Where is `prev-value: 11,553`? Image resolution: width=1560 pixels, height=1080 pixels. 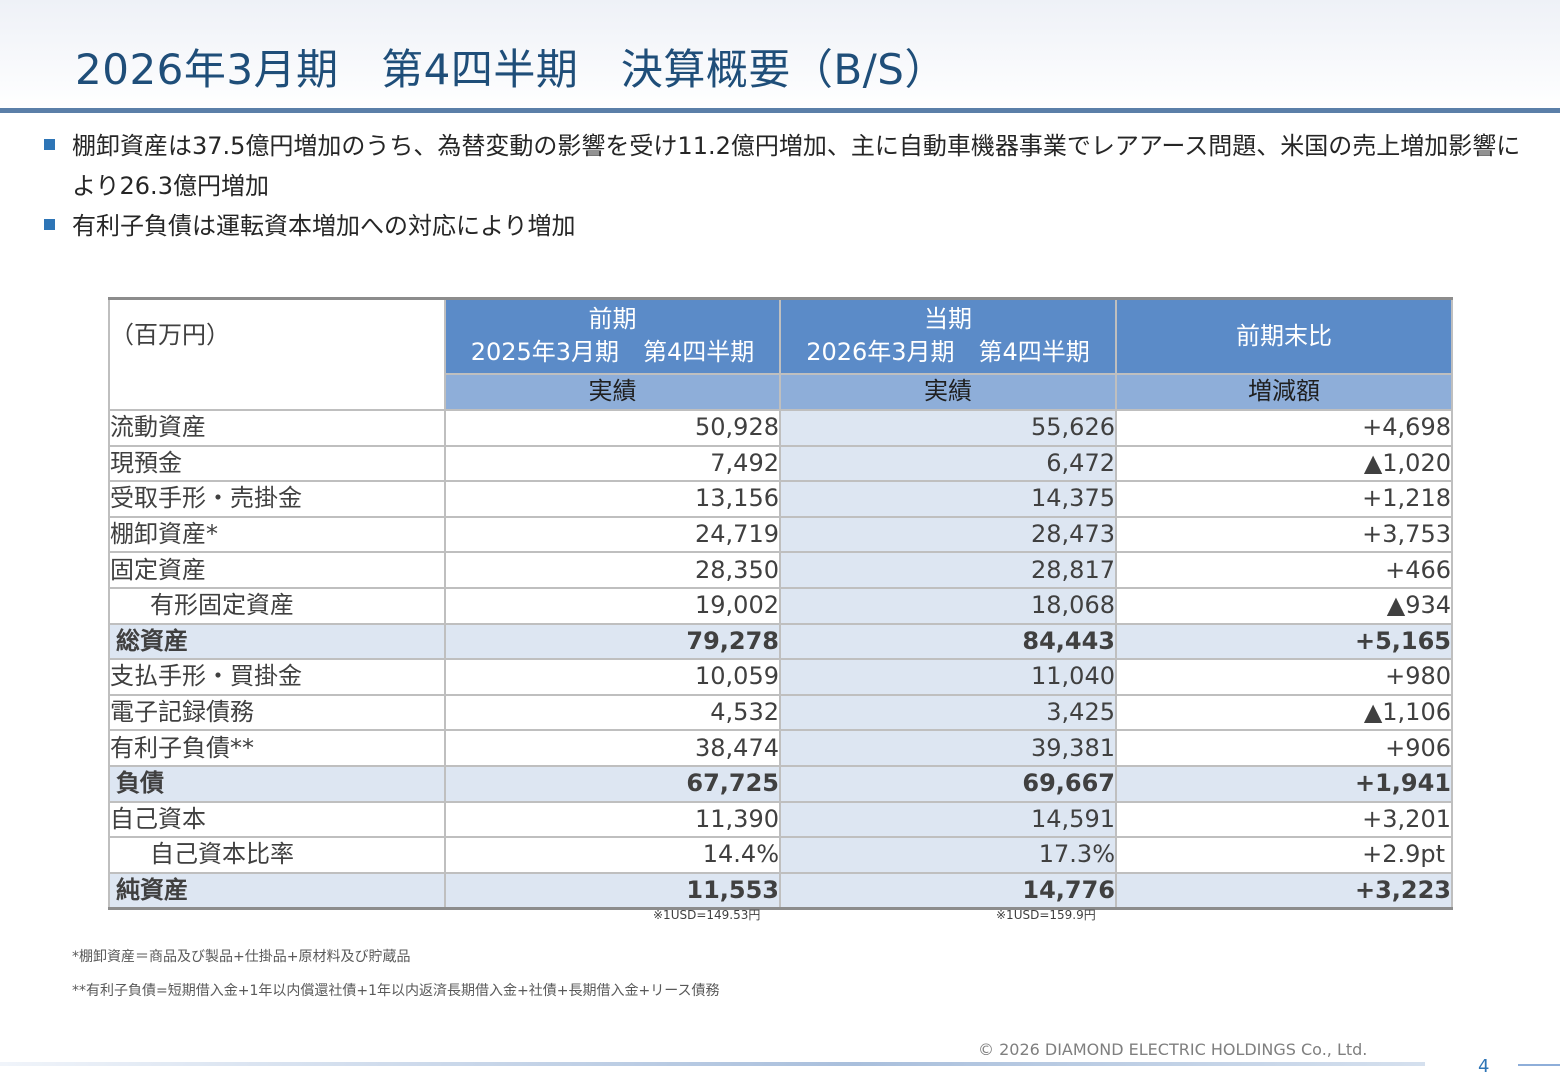
prev-value: 11,553 is located at coordinates (612, 891).